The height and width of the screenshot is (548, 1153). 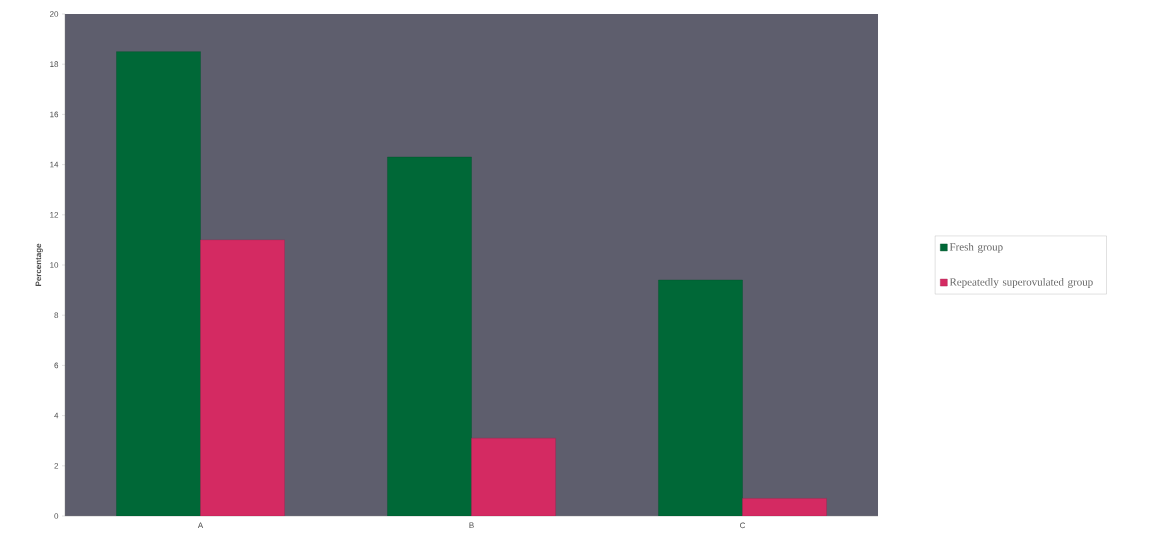 I want to click on legend-label: Repeatedly superovulated group, so click(x=1021, y=283).